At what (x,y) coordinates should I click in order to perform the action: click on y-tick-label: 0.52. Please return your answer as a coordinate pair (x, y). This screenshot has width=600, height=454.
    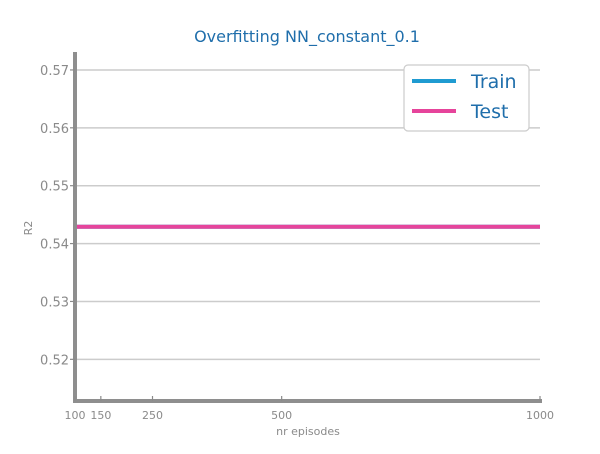
    Looking at the image, I should click on (54, 360).